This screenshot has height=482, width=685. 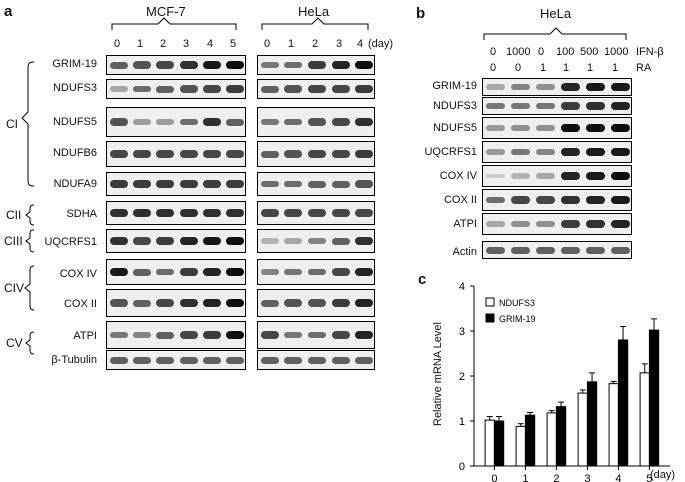 What do you see at coordinates (557, 87) in the screenshot?
I see `blot-b-grim19` at bounding box center [557, 87].